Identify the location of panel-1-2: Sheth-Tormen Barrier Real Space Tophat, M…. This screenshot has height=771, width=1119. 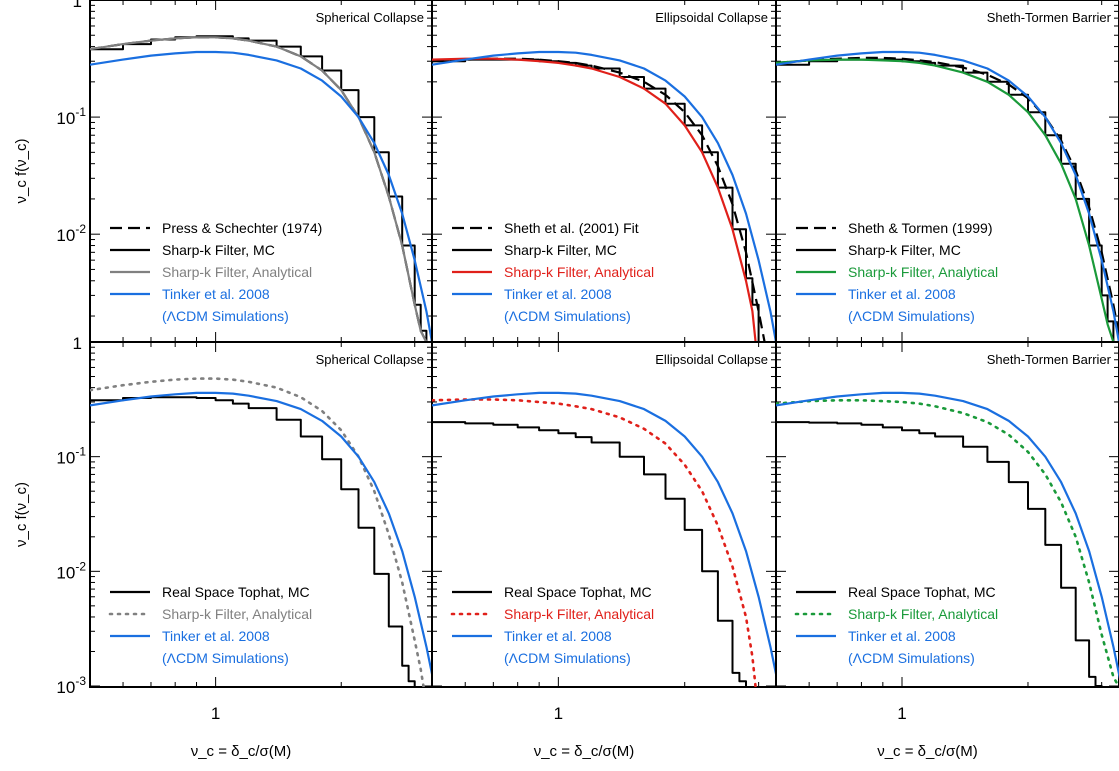
(947, 514).